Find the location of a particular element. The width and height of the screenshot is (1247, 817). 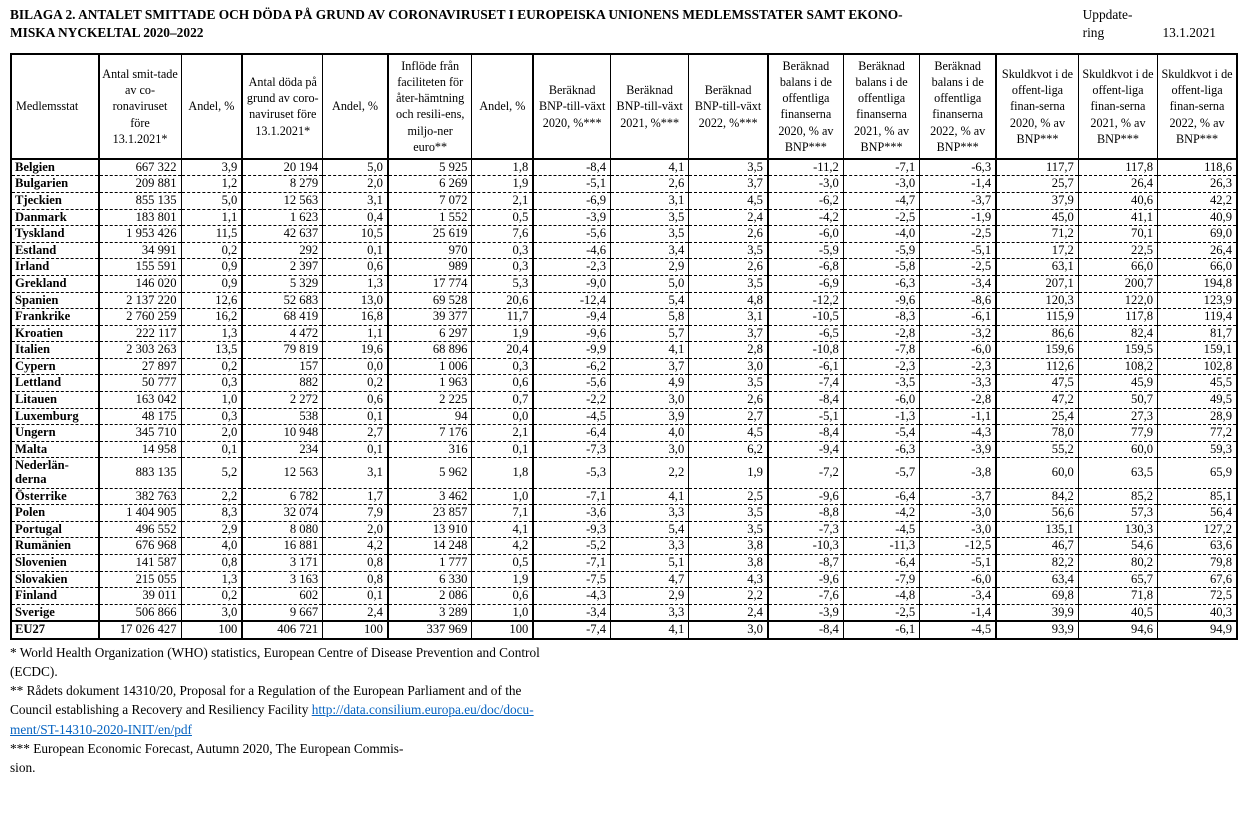

cell-value: 5,3 is located at coordinates (502, 283).